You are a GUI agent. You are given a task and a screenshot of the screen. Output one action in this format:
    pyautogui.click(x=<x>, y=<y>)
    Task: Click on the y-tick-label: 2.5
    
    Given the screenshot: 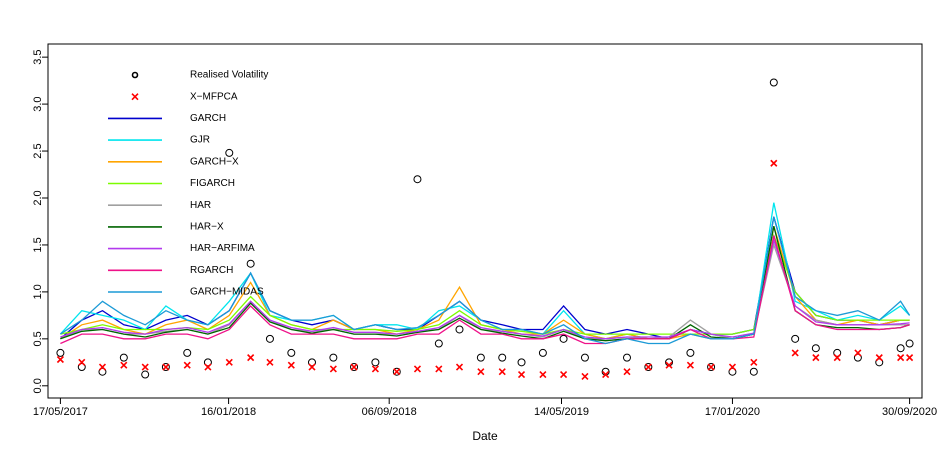 What is the action you would take?
    pyautogui.click(x=38, y=150)
    